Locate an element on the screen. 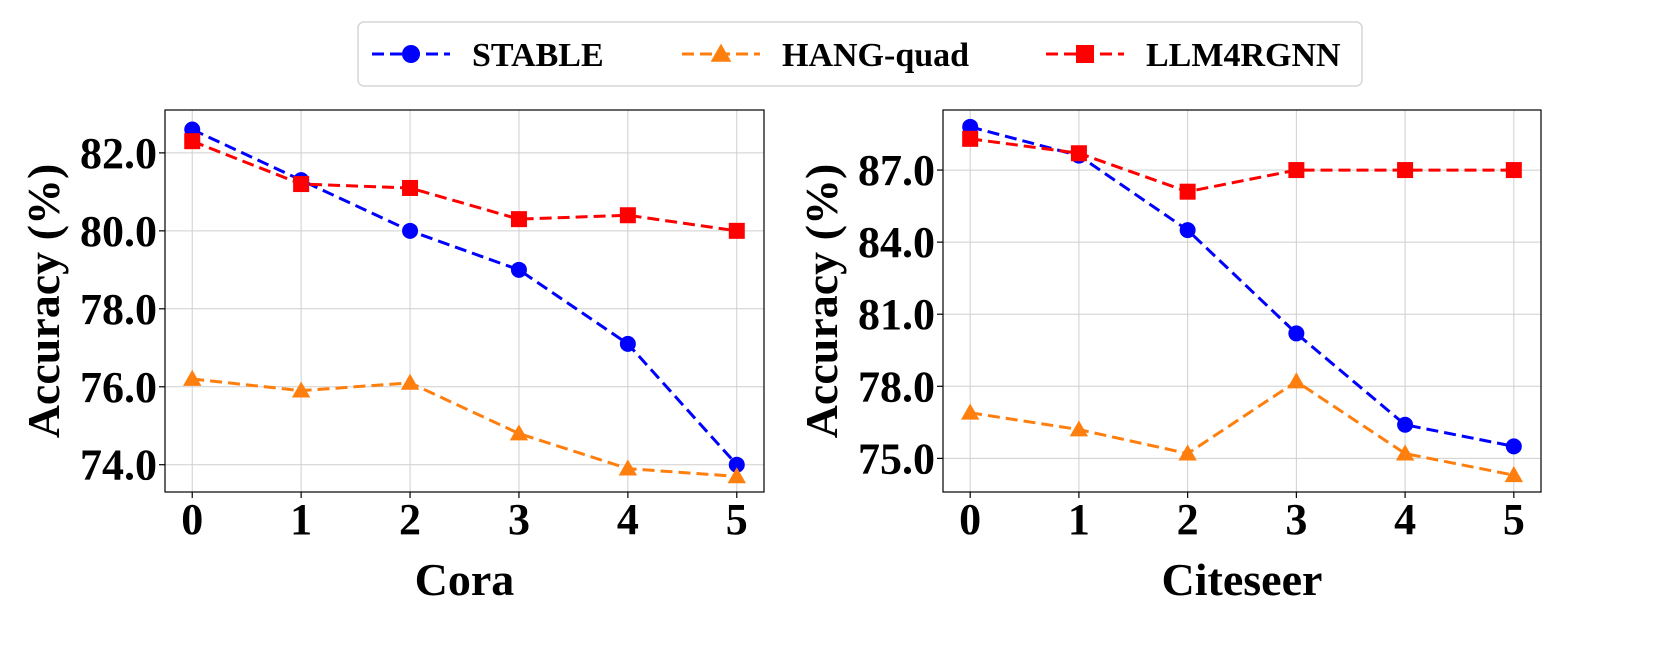  legend-marker-llm4rgnn is located at coordinates (1085, 54).